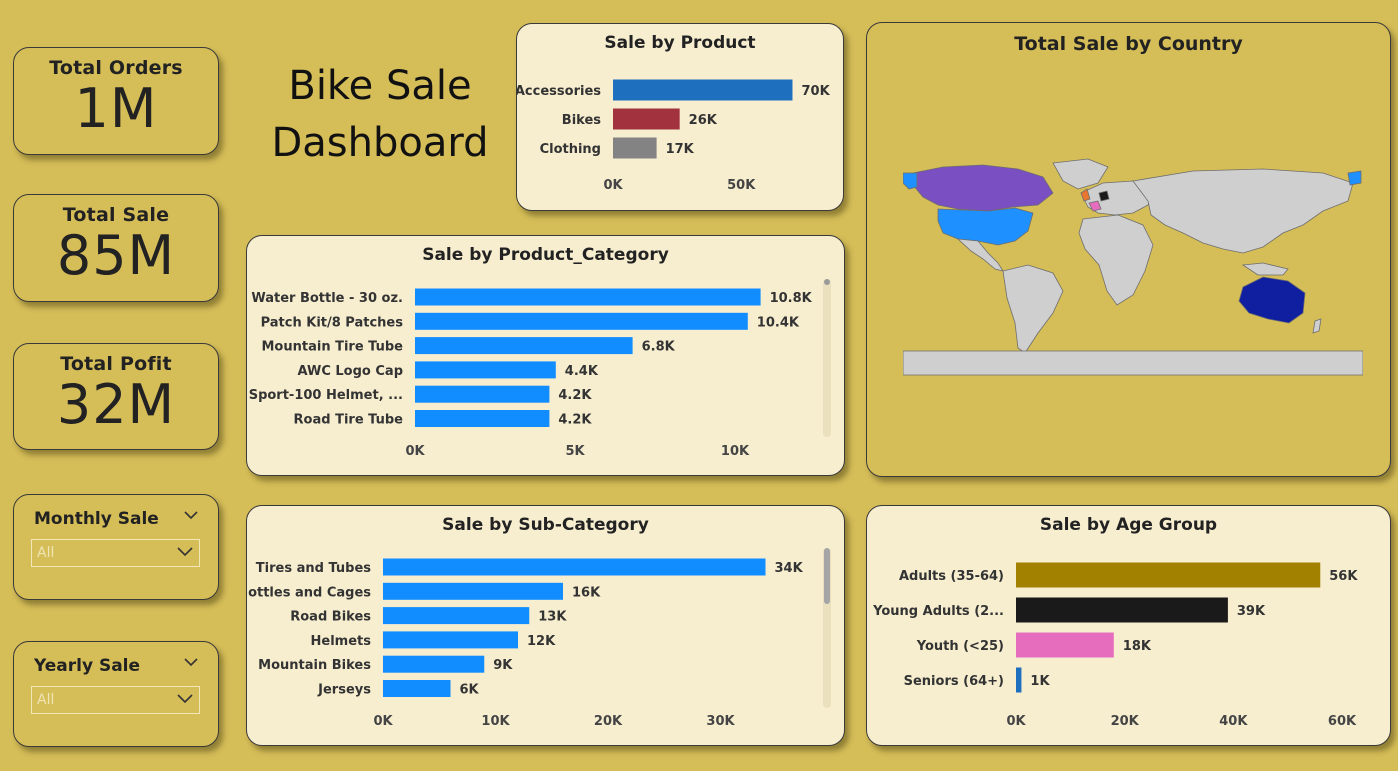 Image resolution: width=1398 pixels, height=771 pixels. Describe the element at coordinates (960, 646) in the screenshot. I see `category-label: Youth (<25)` at that location.